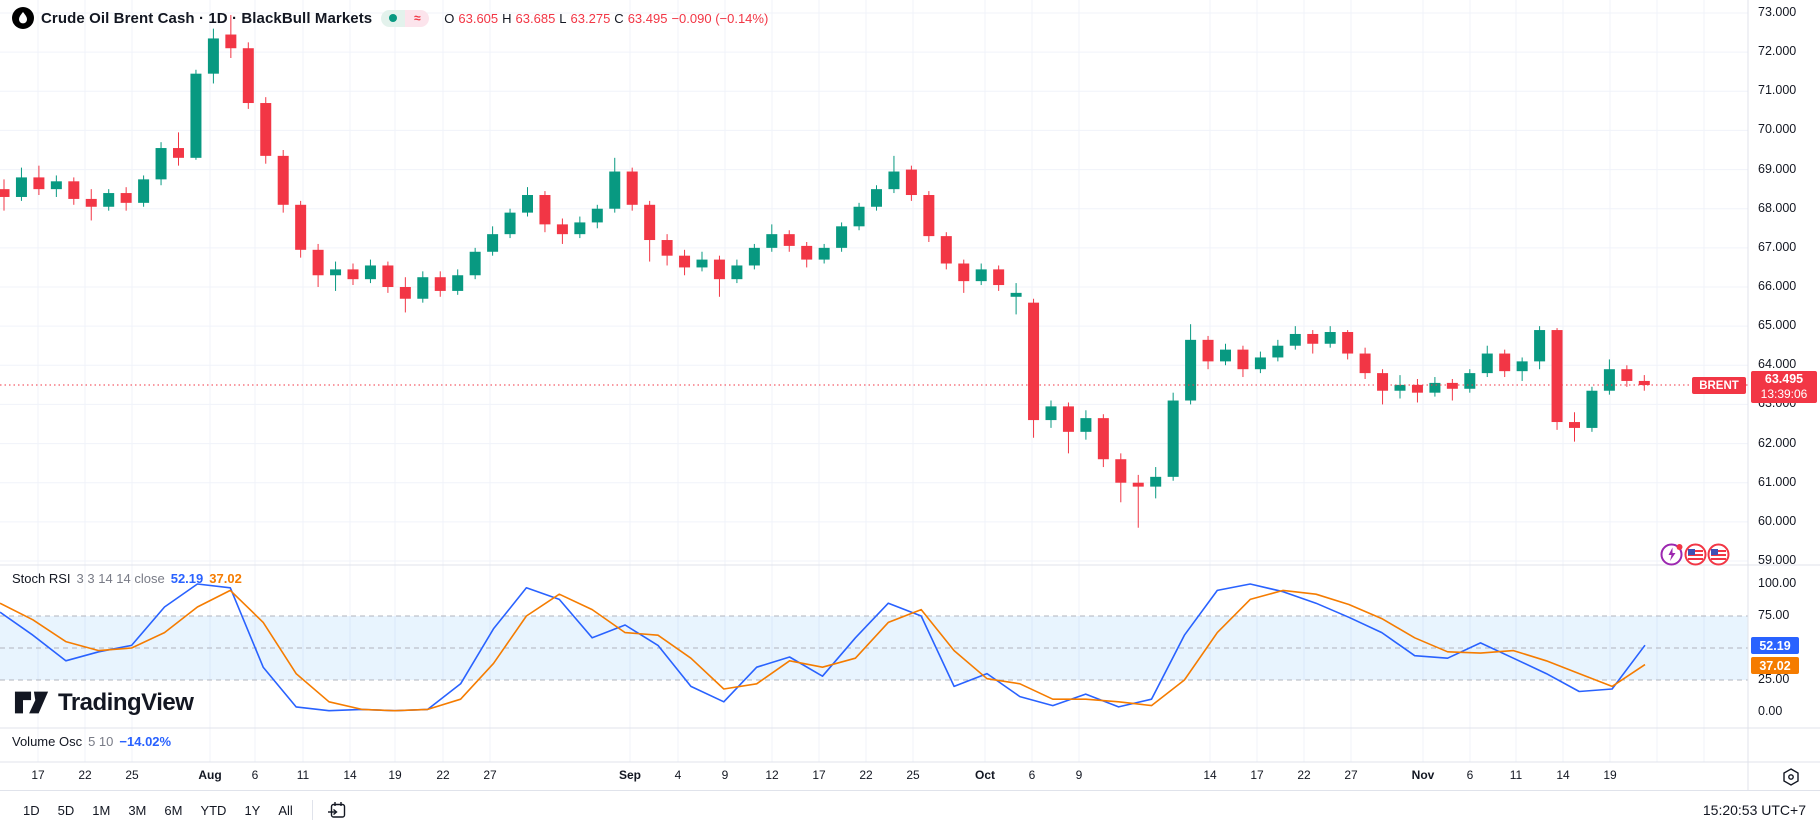 The height and width of the screenshot is (829, 1820). What do you see at coordinates (1777, 560) in the screenshot?
I see `price-axis-label: 59.000` at bounding box center [1777, 560].